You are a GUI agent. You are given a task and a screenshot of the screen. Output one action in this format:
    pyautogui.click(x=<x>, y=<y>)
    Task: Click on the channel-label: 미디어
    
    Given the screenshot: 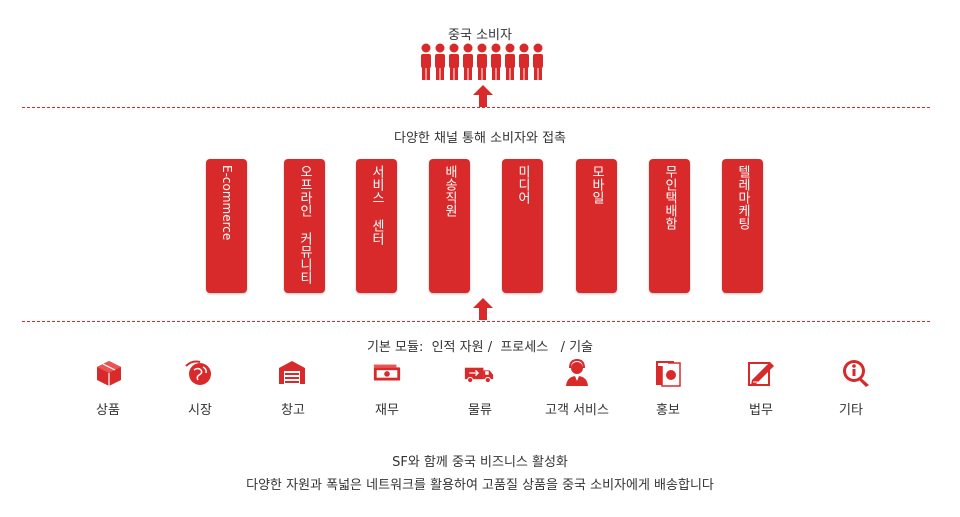 What is the action you would take?
    pyautogui.click(x=522, y=184)
    